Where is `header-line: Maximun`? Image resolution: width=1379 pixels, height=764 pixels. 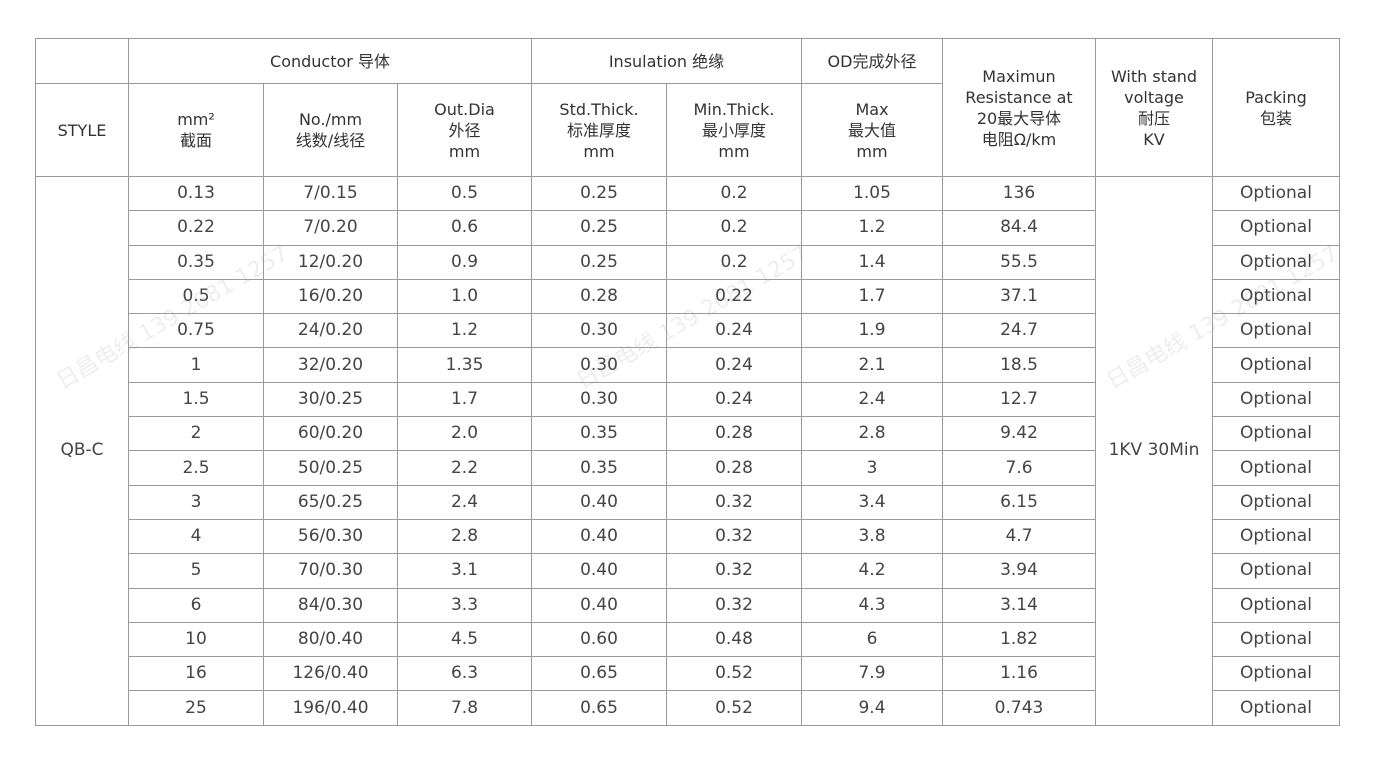 header-line: Maximun is located at coordinates (1019, 76).